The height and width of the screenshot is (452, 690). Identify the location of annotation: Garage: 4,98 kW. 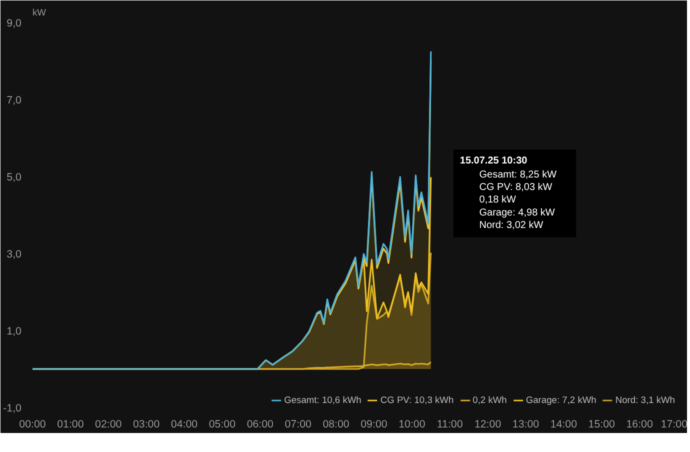
(517, 212).